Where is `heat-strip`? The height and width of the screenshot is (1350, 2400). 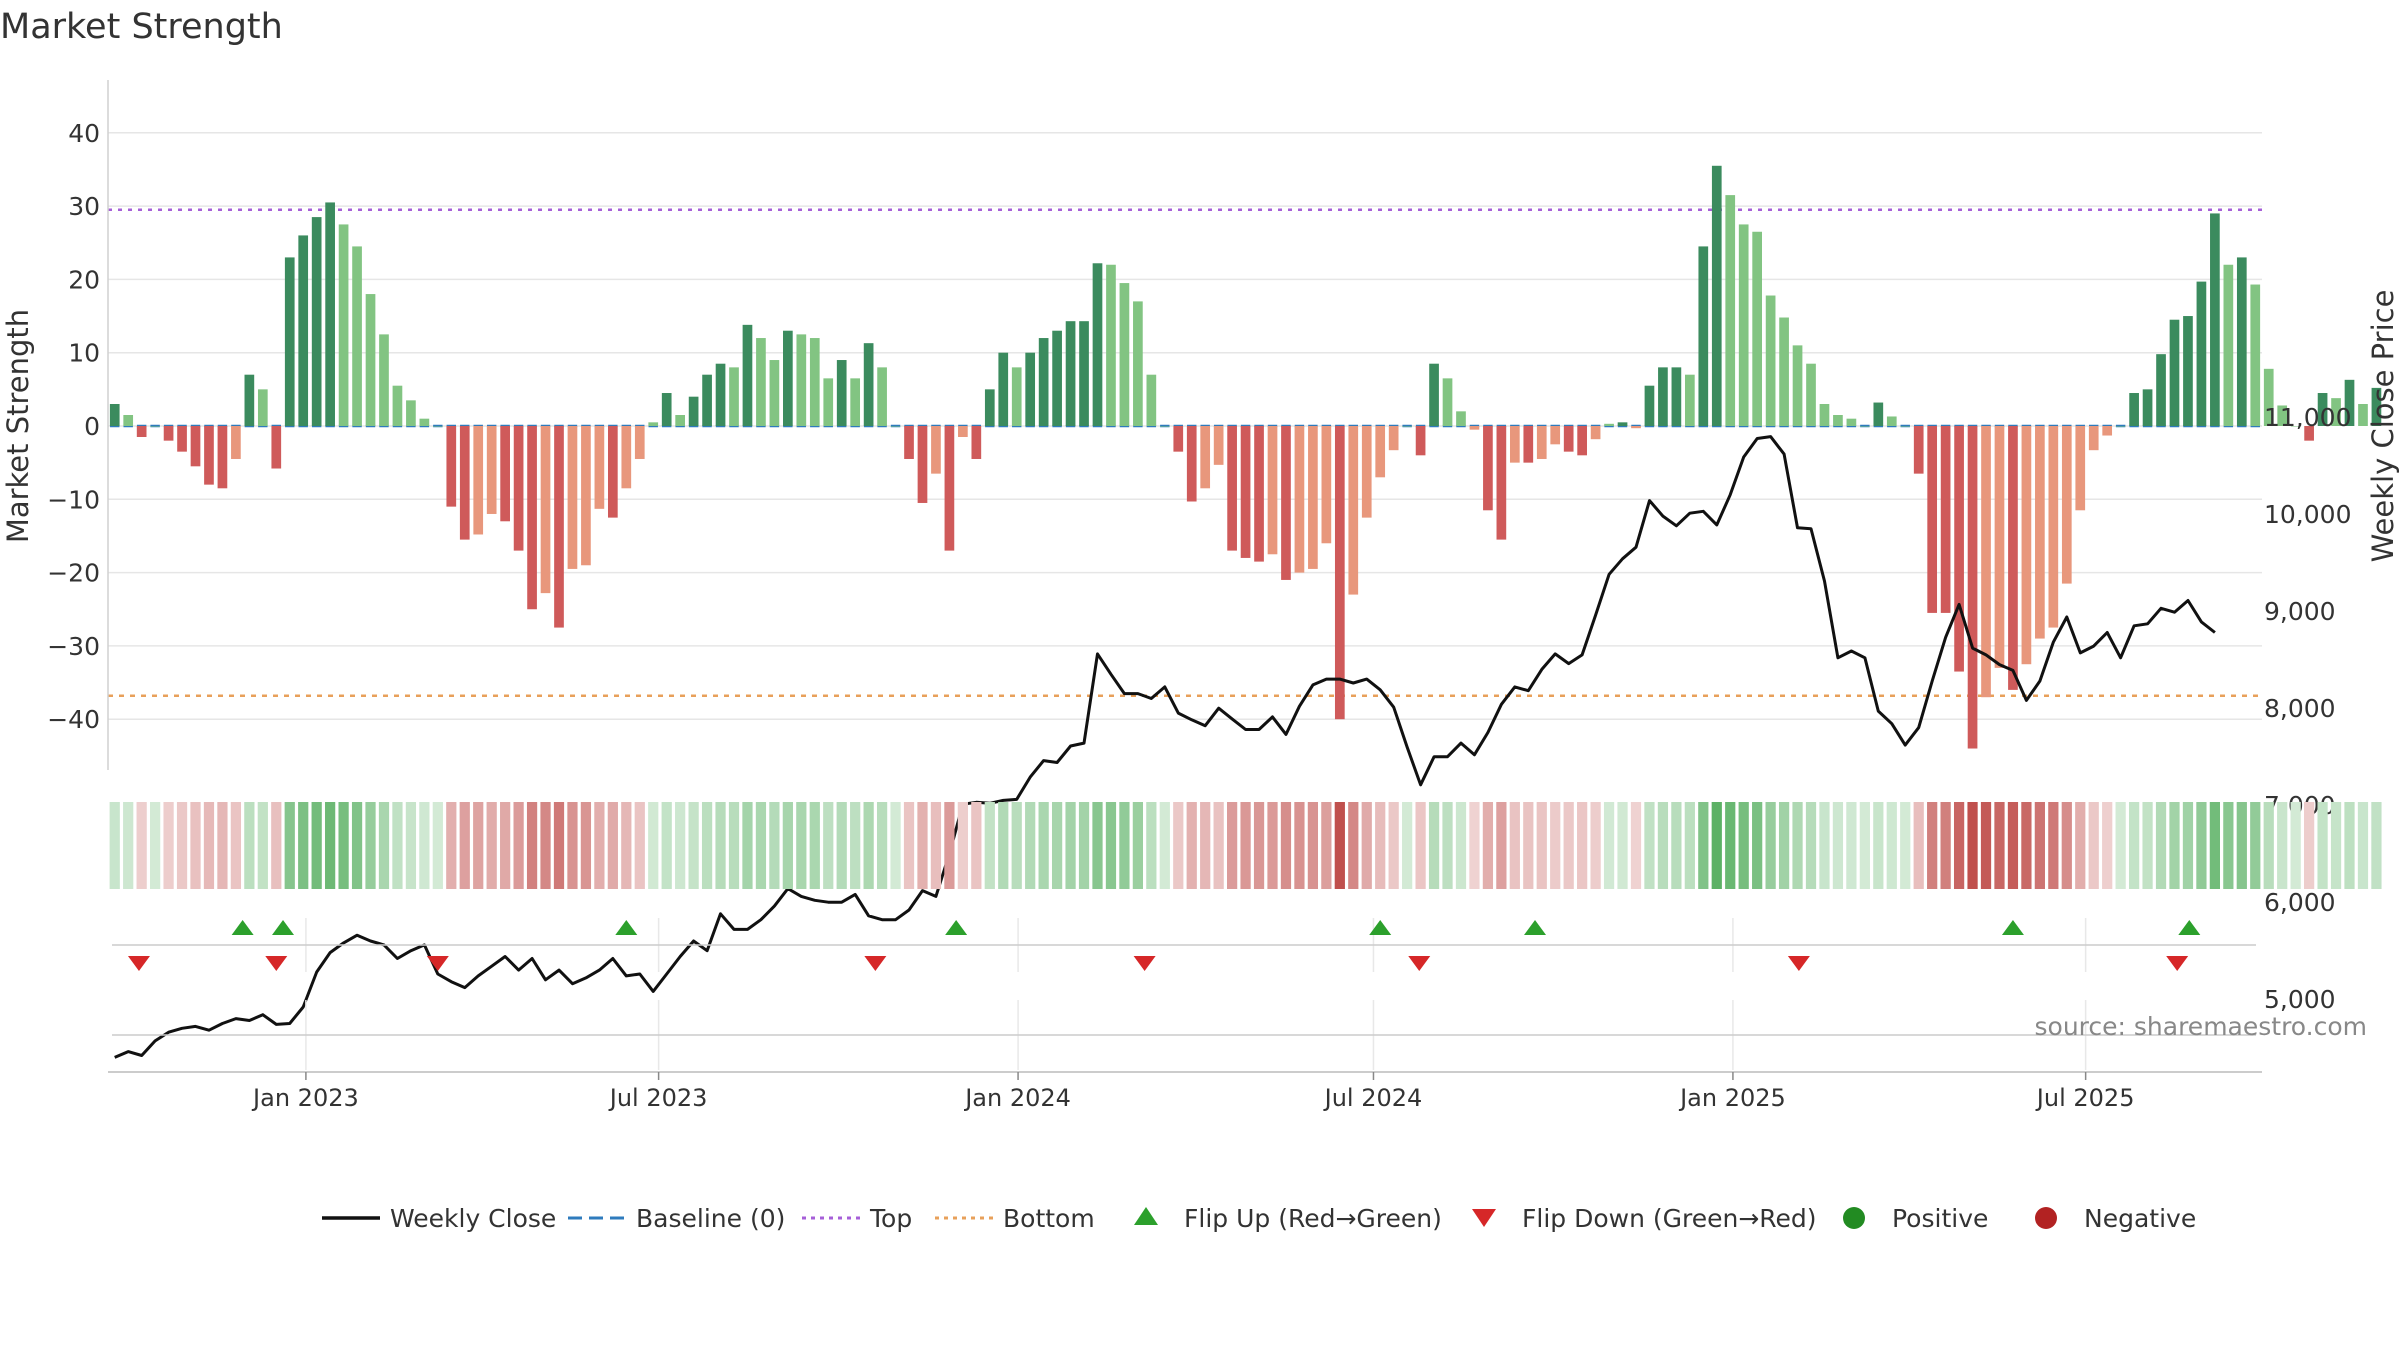
heat-strip is located at coordinates (1245, 845).